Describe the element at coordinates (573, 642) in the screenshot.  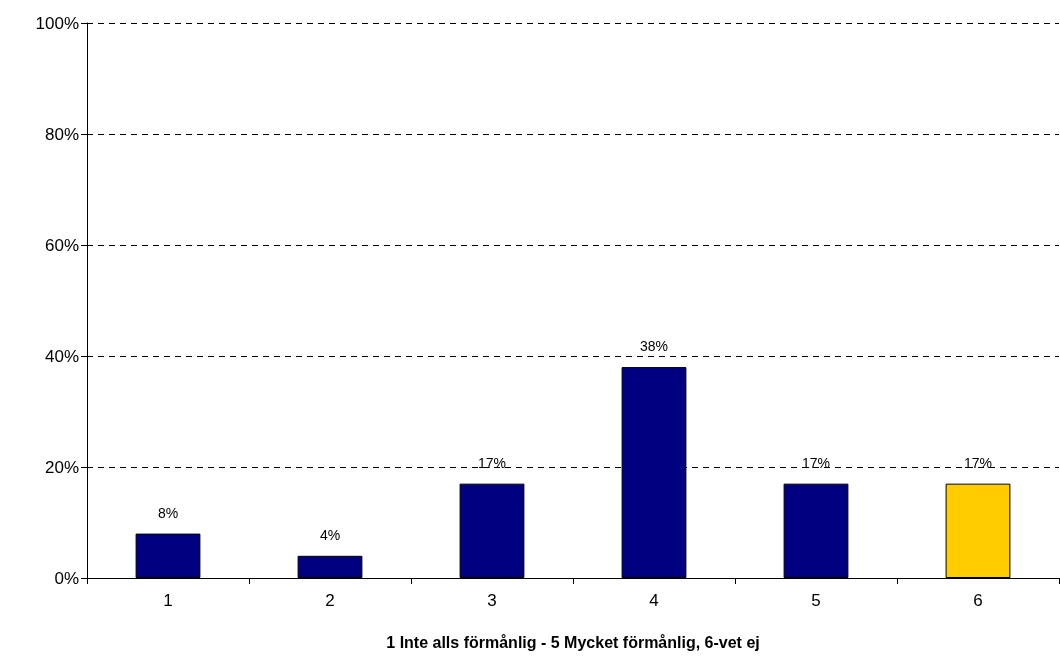
I see `x-axis-title: 1 Inte alls förmånlig - 5 Mycket förmånlig, 6-vet ej` at that location.